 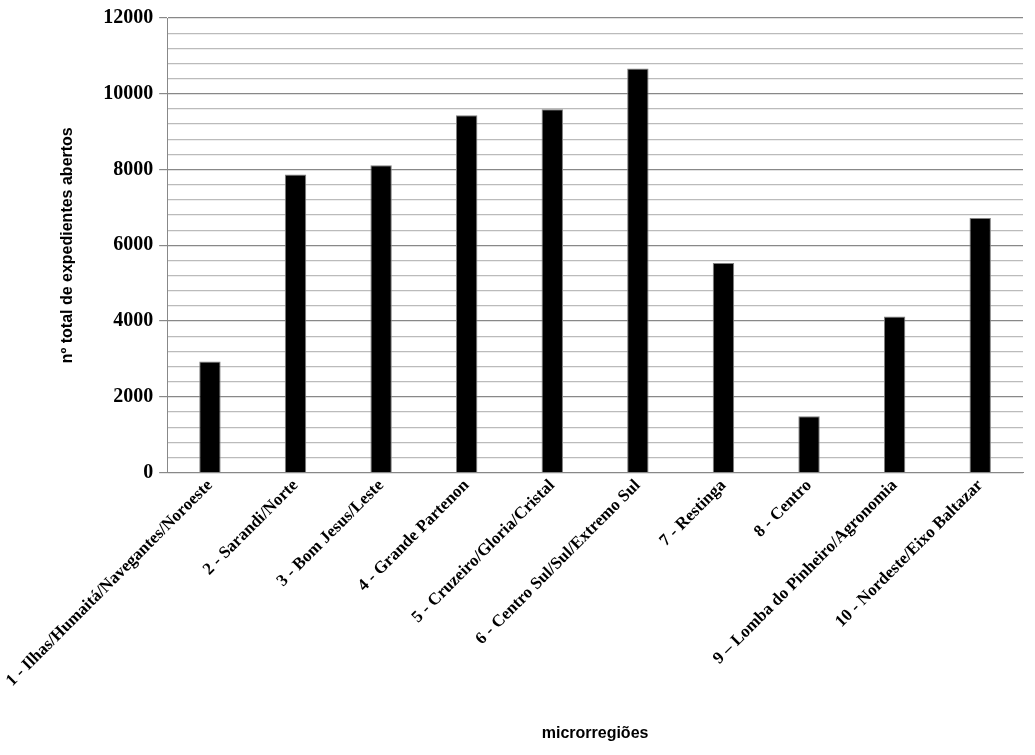 I want to click on y-tick-label: 12000, so click(x=128, y=16).